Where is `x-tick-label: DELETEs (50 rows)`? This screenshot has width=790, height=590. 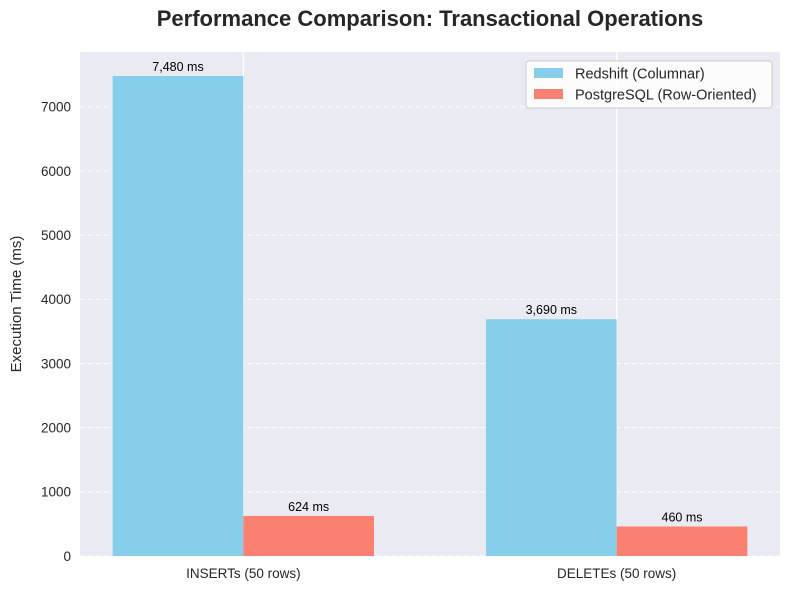
x-tick-label: DELETEs (50 rows) is located at coordinates (616, 573).